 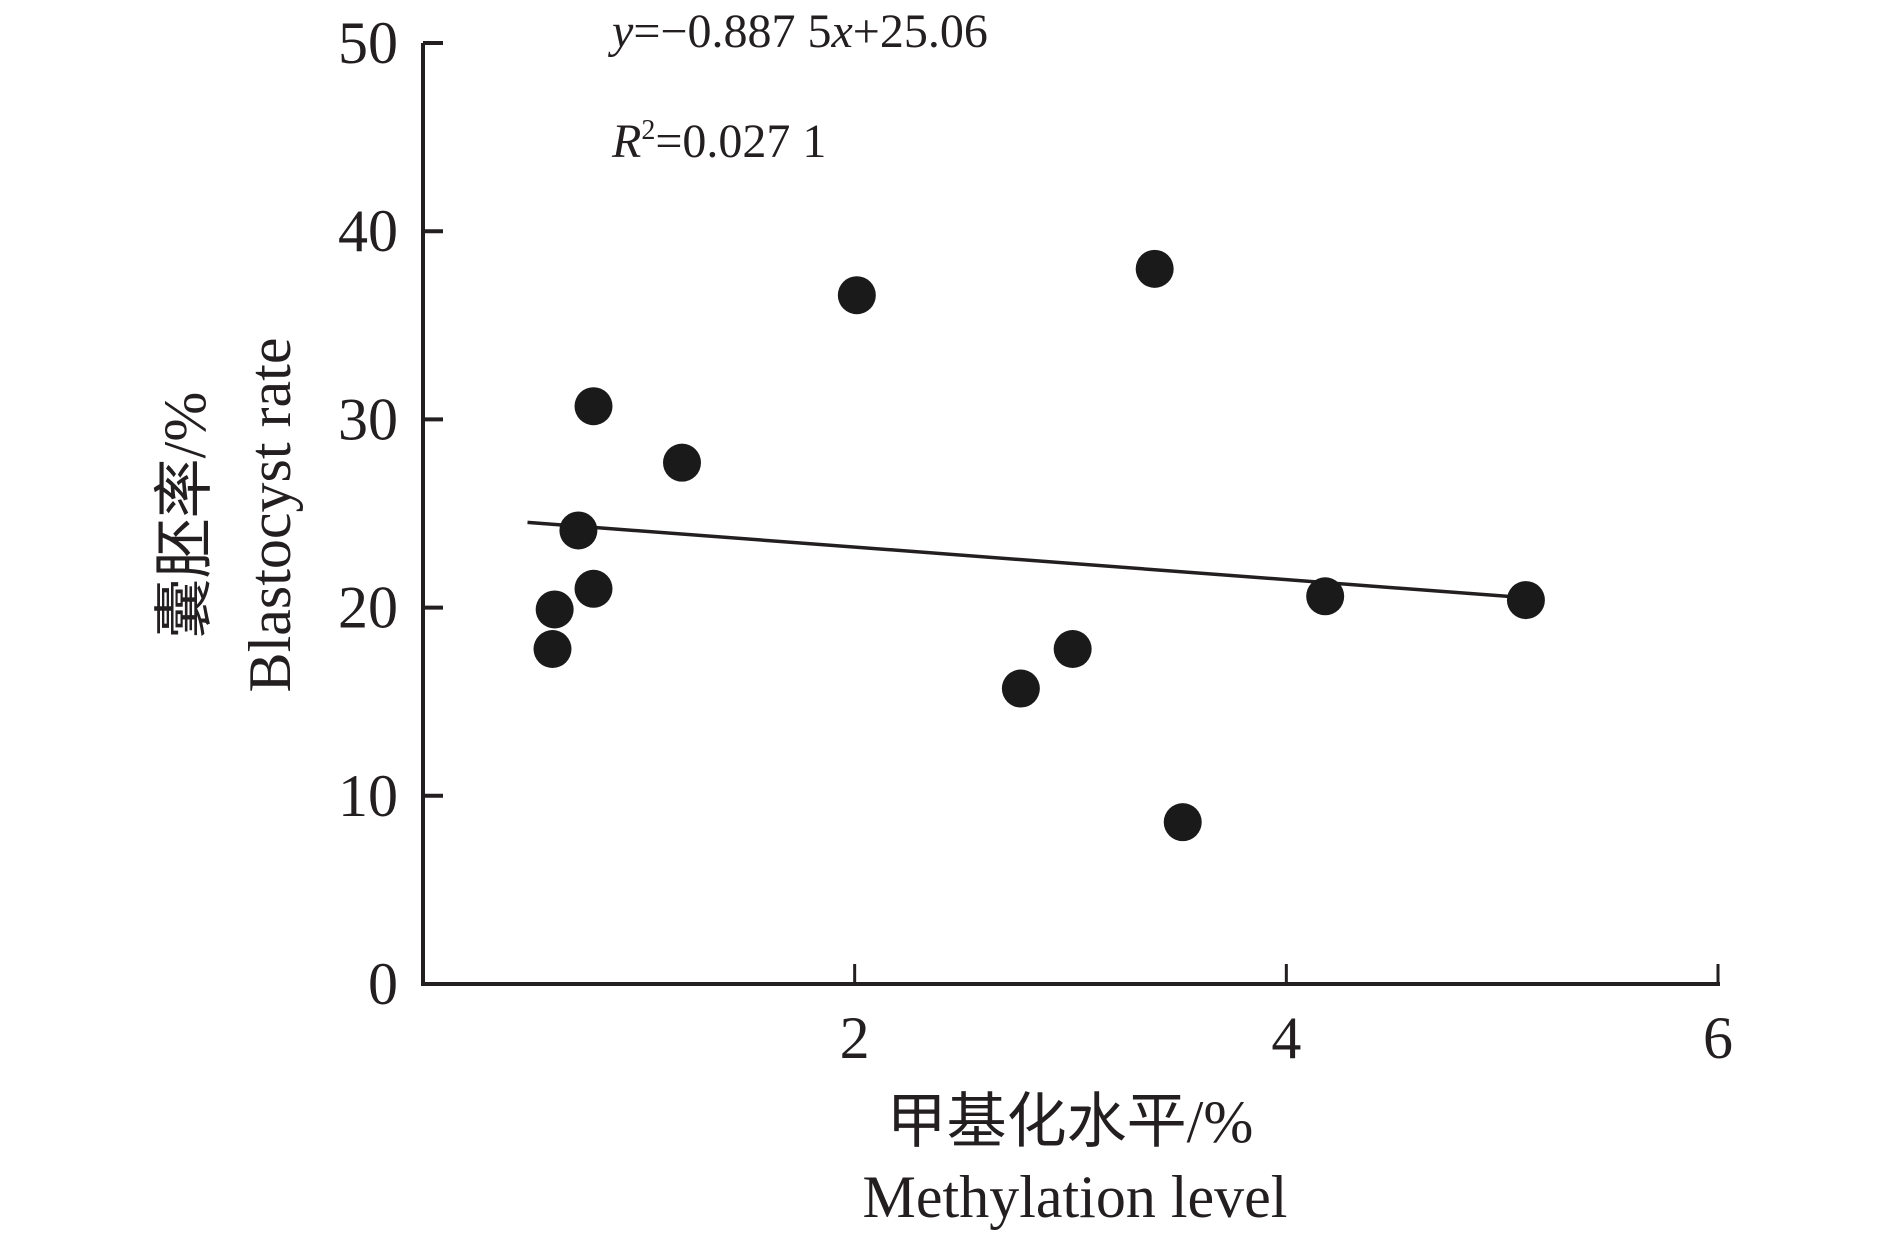 What do you see at coordinates (626, 141) in the screenshot?
I see `r-var: R` at bounding box center [626, 141].